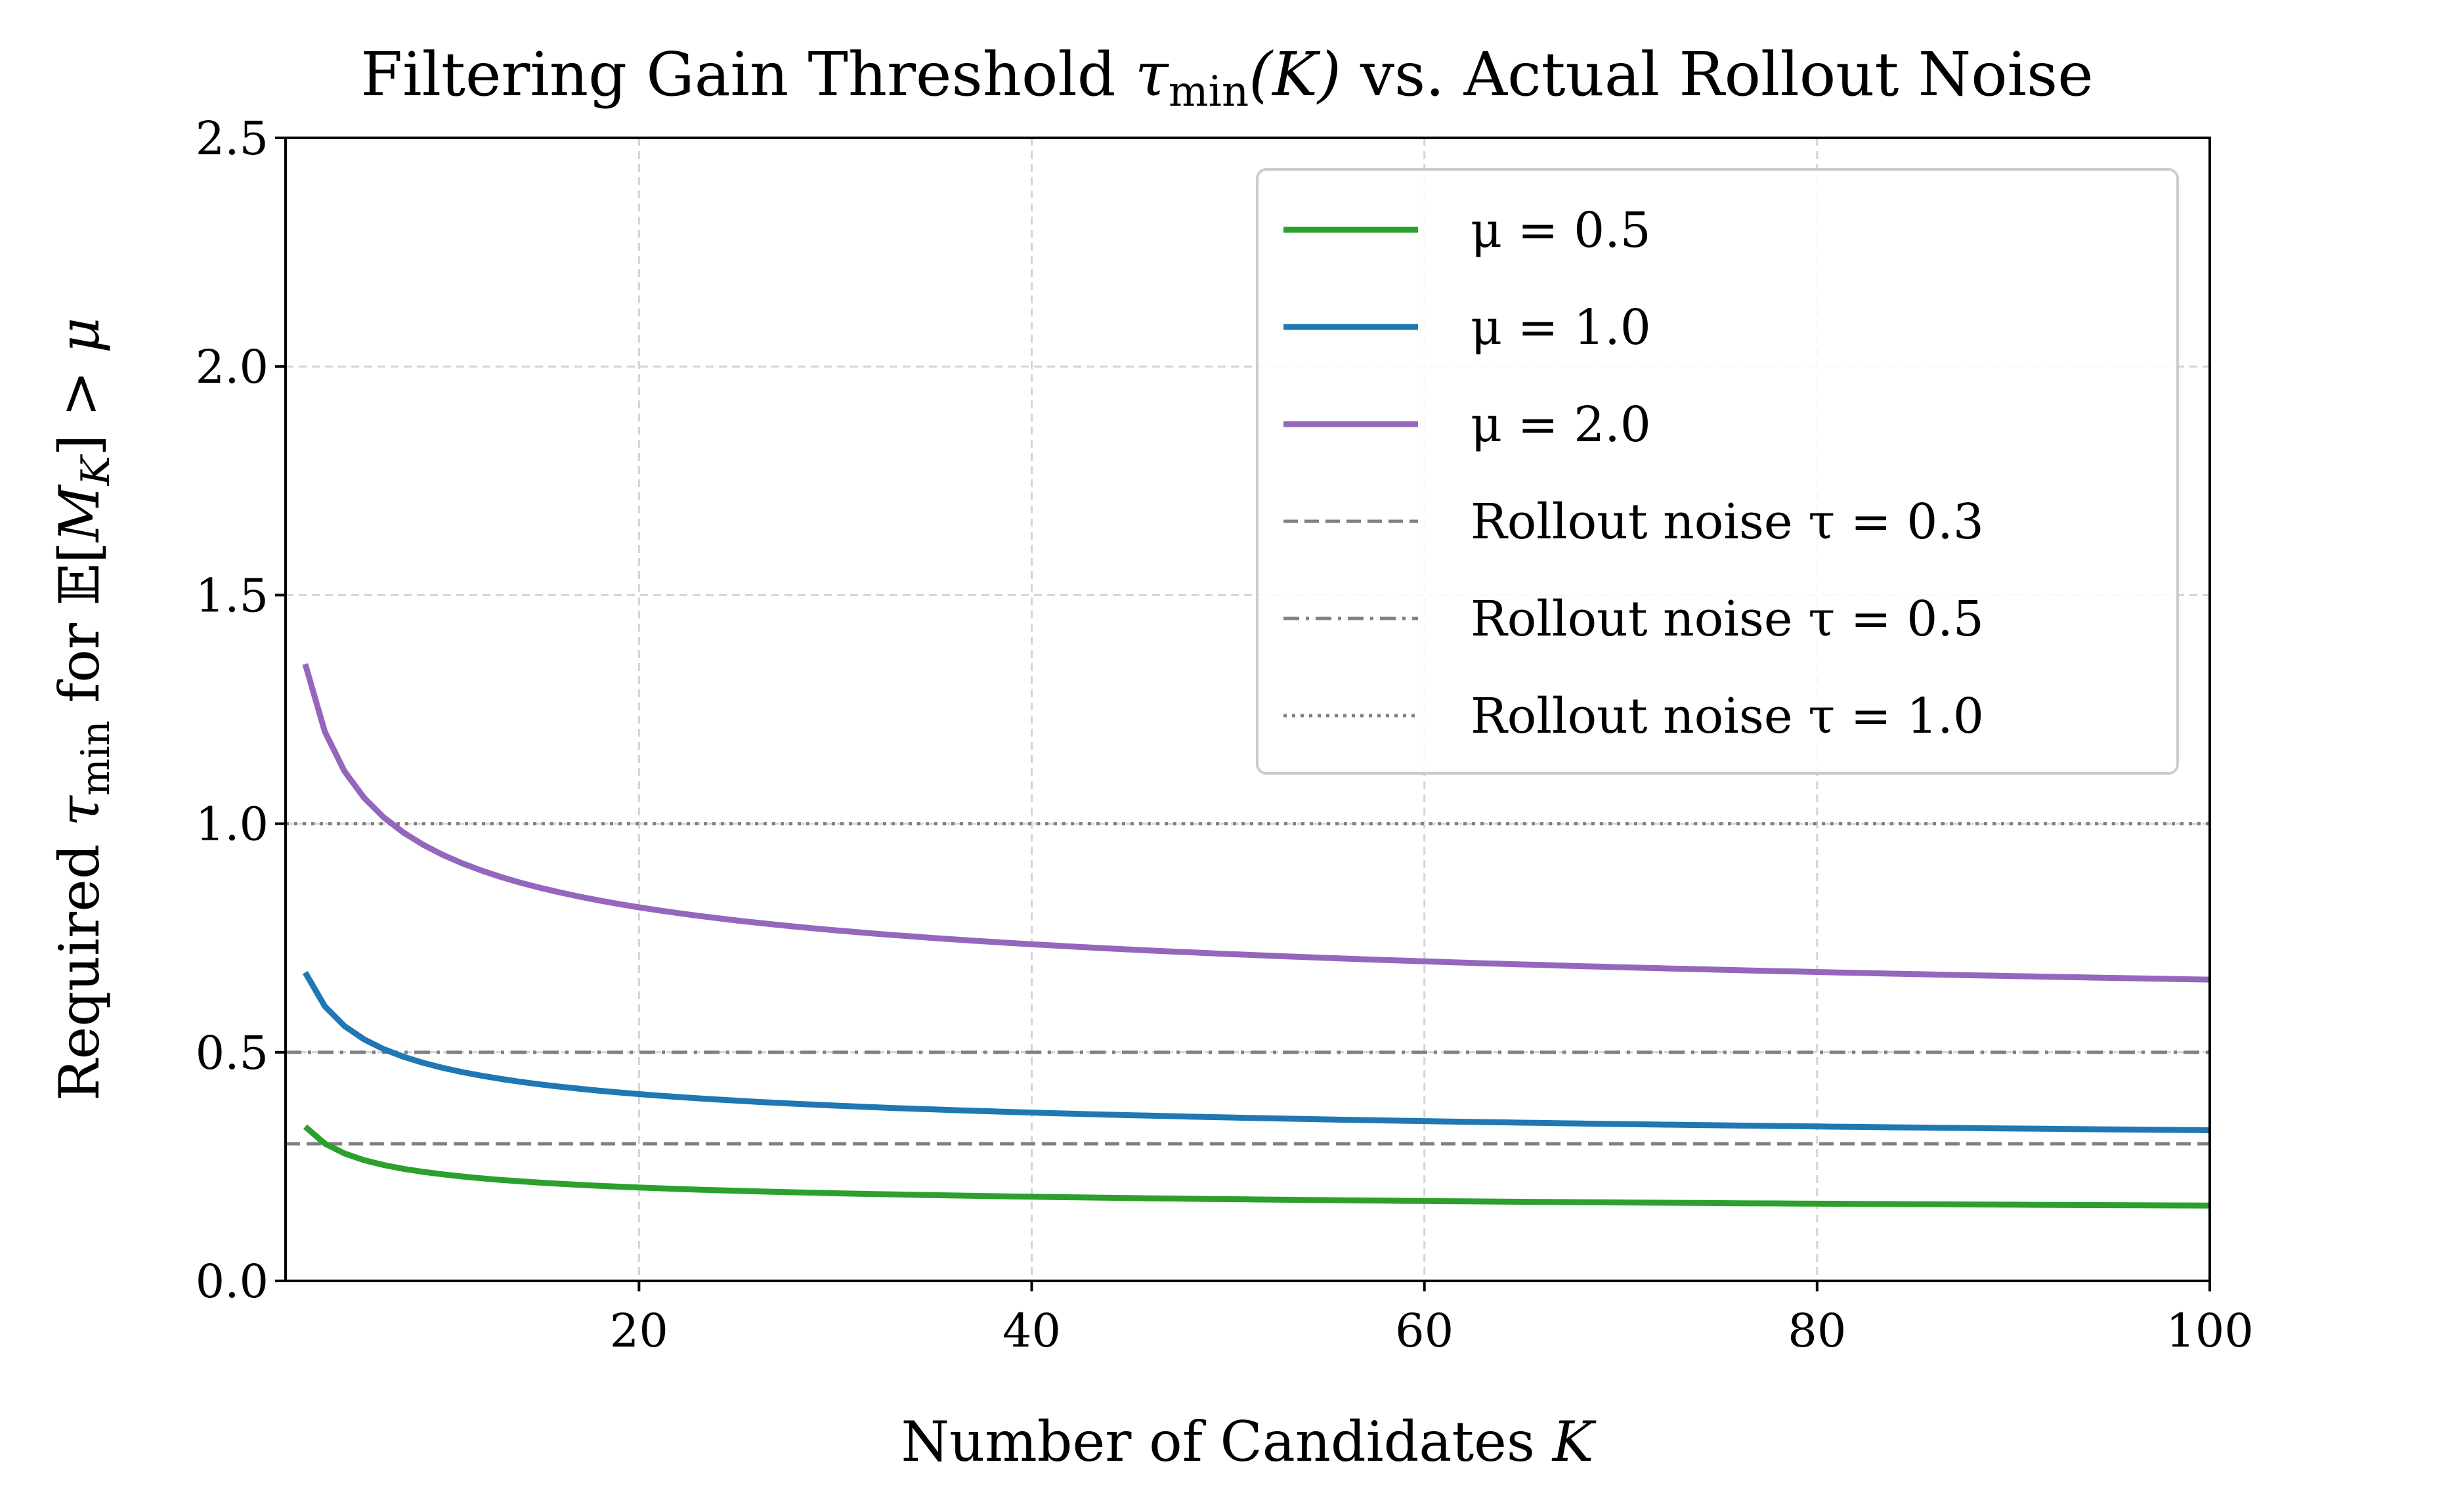  What do you see at coordinates (232, 595) in the screenshot?
I see `y-tick-label: 1.5` at bounding box center [232, 595].